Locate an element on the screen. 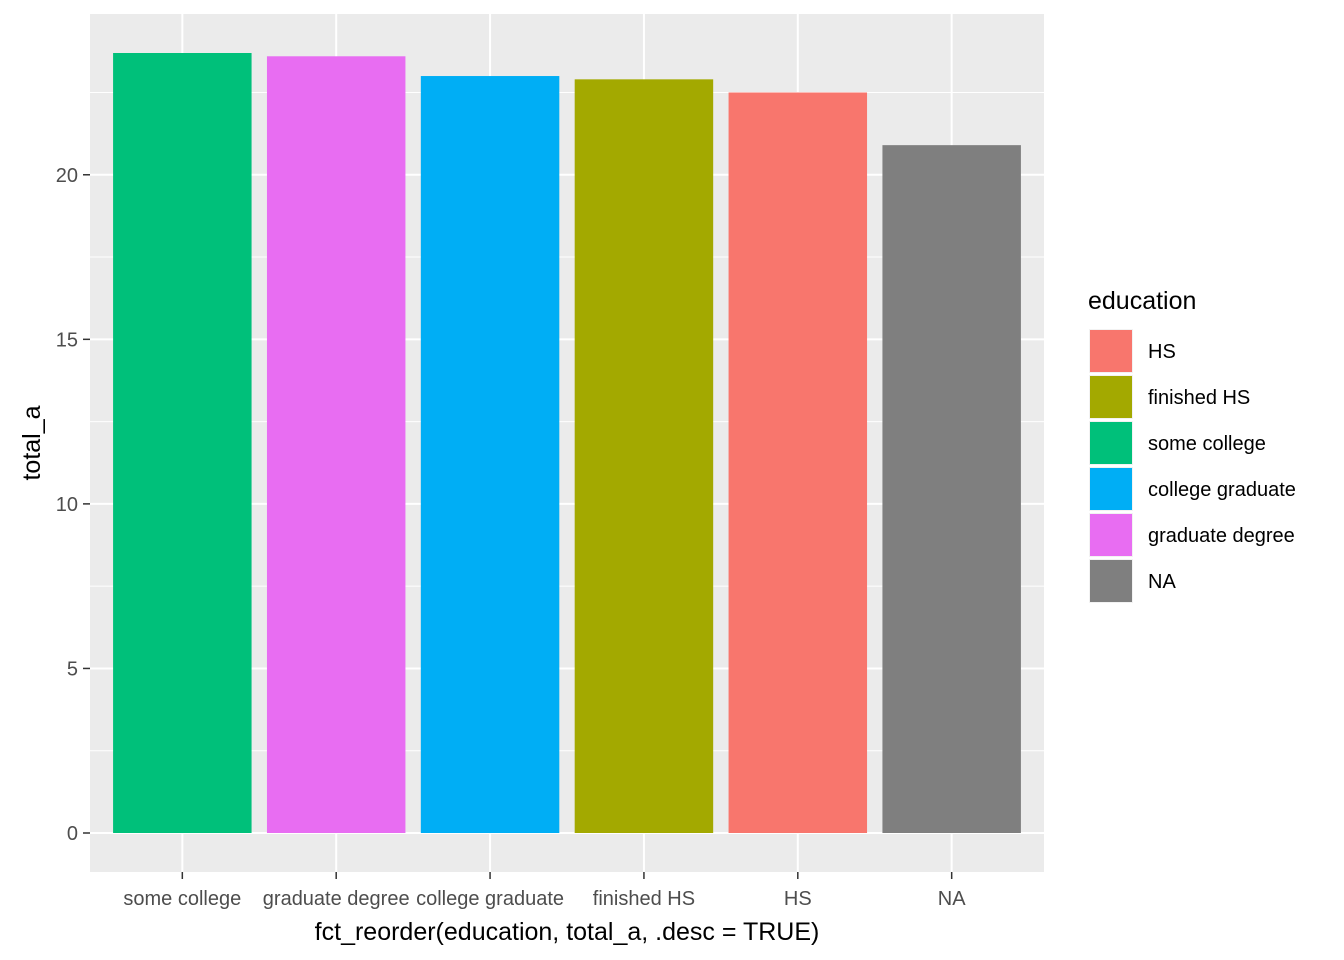 The image size is (1344, 960). x-tick-label: some college is located at coordinates (182, 899).